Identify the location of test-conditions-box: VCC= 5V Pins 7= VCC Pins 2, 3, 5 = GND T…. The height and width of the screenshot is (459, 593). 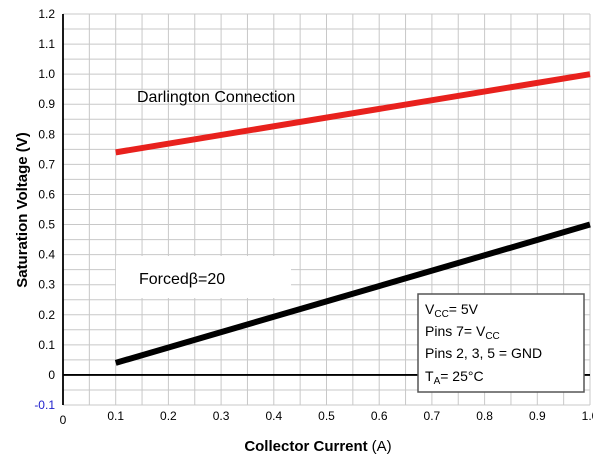
(501, 343).